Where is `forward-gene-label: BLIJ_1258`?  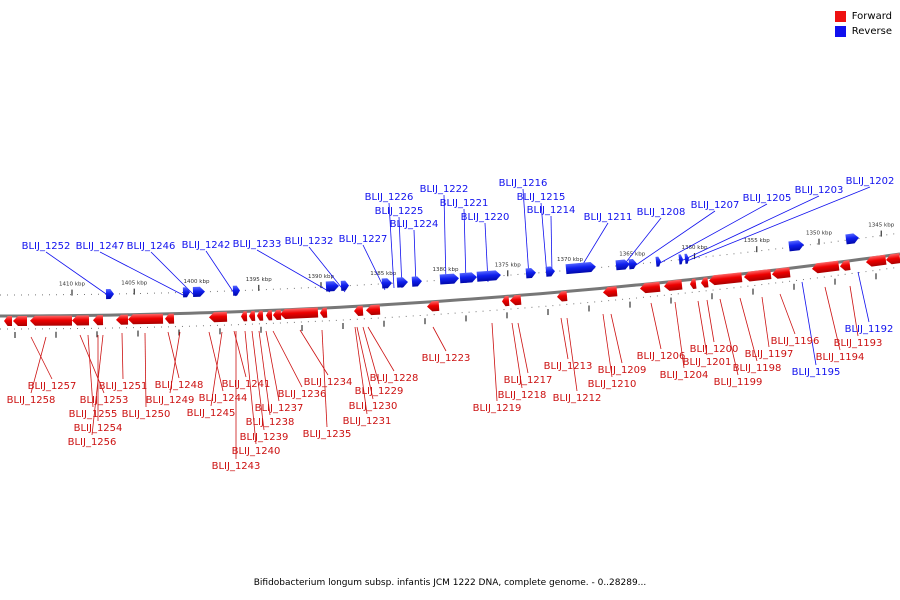 forward-gene-label: BLIJ_1258 is located at coordinates (31, 400).